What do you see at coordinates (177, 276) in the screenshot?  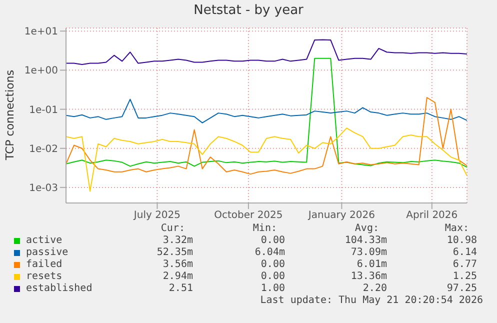 I see `text: 2.94m` at bounding box center [177, 276].